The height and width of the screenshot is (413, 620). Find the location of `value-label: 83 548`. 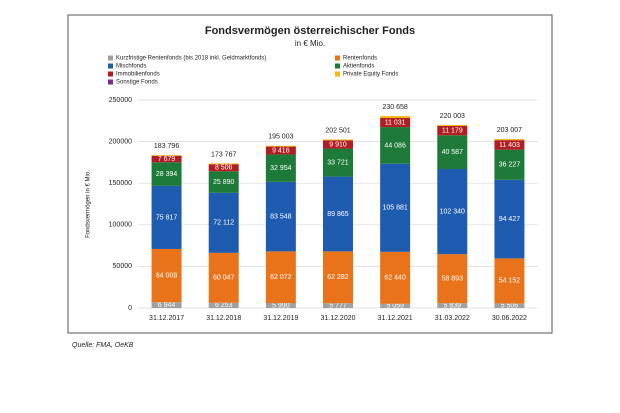

value-label: 83 548 is located at coordinates (281, 216).